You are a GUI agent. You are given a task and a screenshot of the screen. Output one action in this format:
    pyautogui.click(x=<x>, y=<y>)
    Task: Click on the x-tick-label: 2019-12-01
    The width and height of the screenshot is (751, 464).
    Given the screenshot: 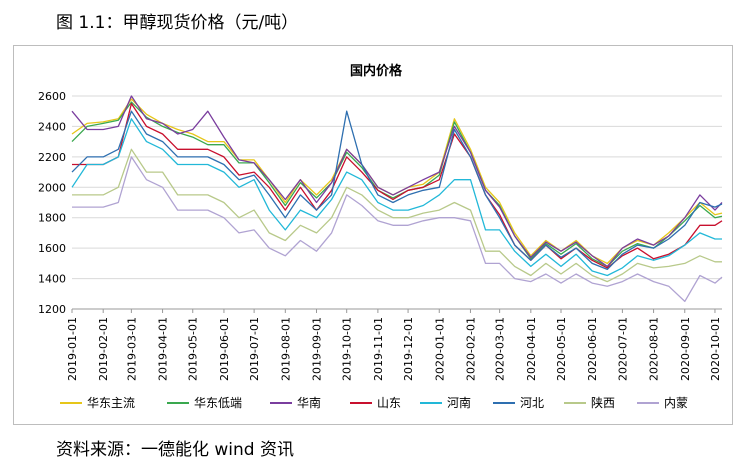 What is the action you would take?
    pyautogui.click(x=408, y=349)
    